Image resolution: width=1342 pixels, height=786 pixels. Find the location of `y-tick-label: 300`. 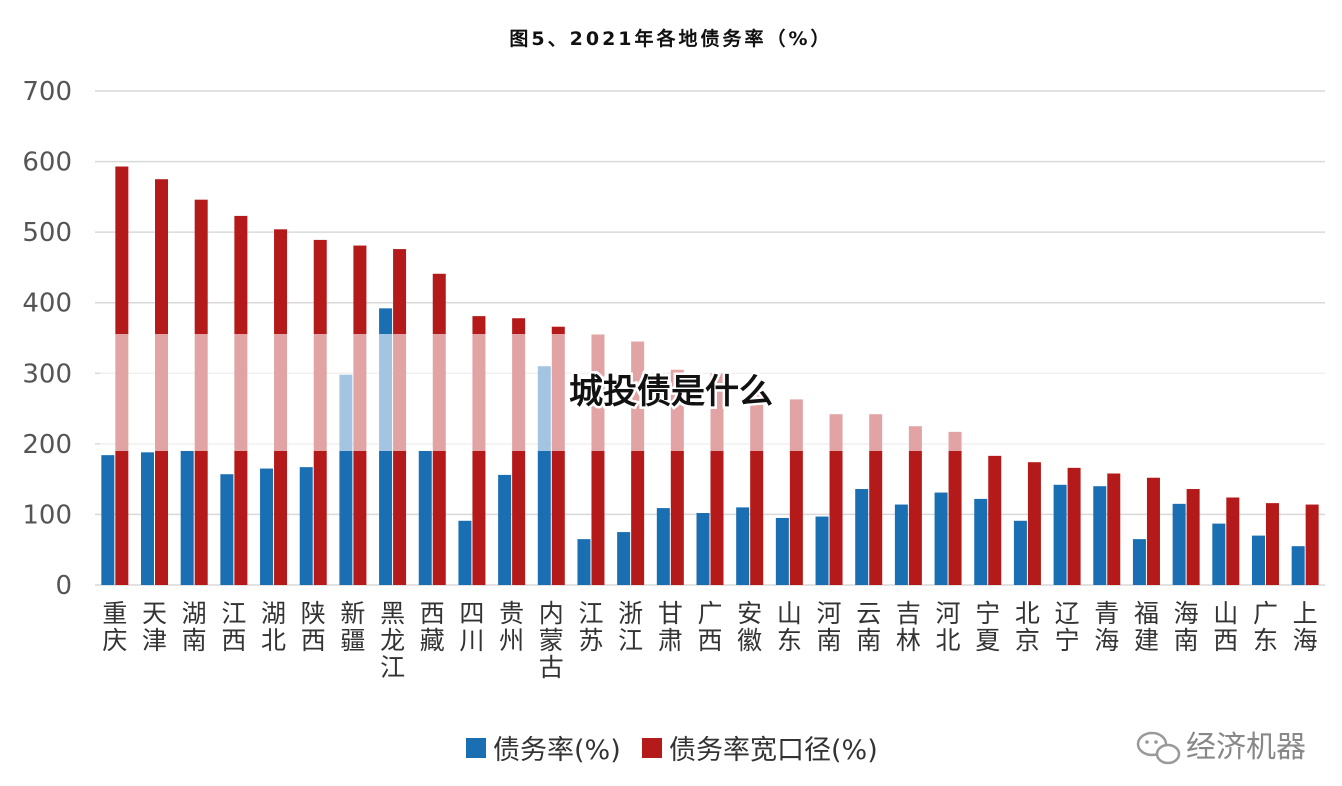

y-tick-label: 300 is located at coordinates (47, 374).